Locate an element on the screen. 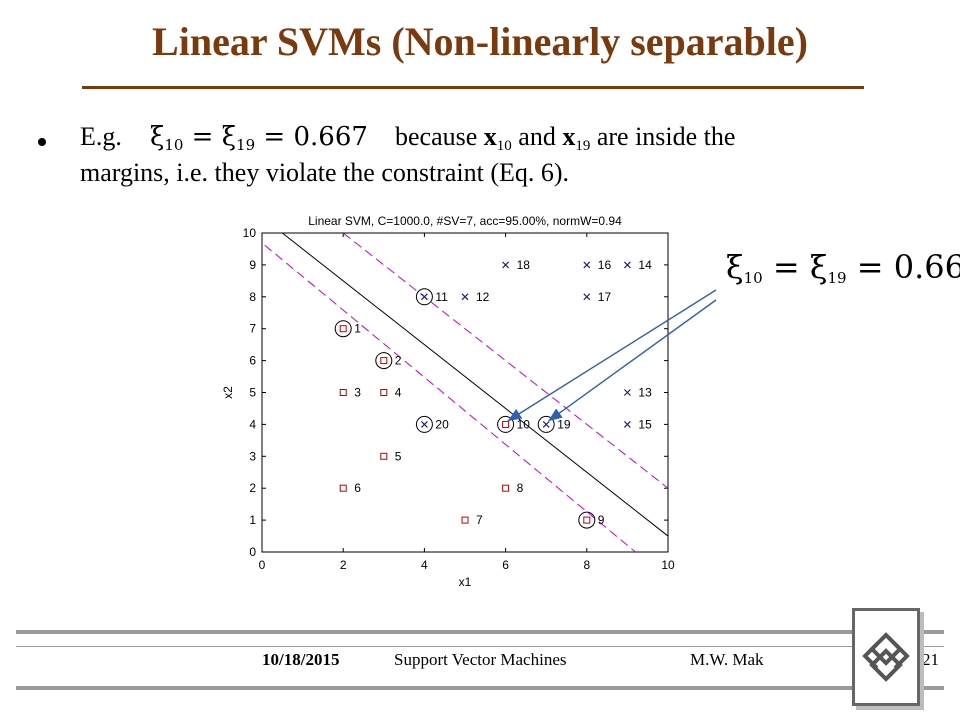  x-axis-label: x1 is located at coordinates (465, 582).